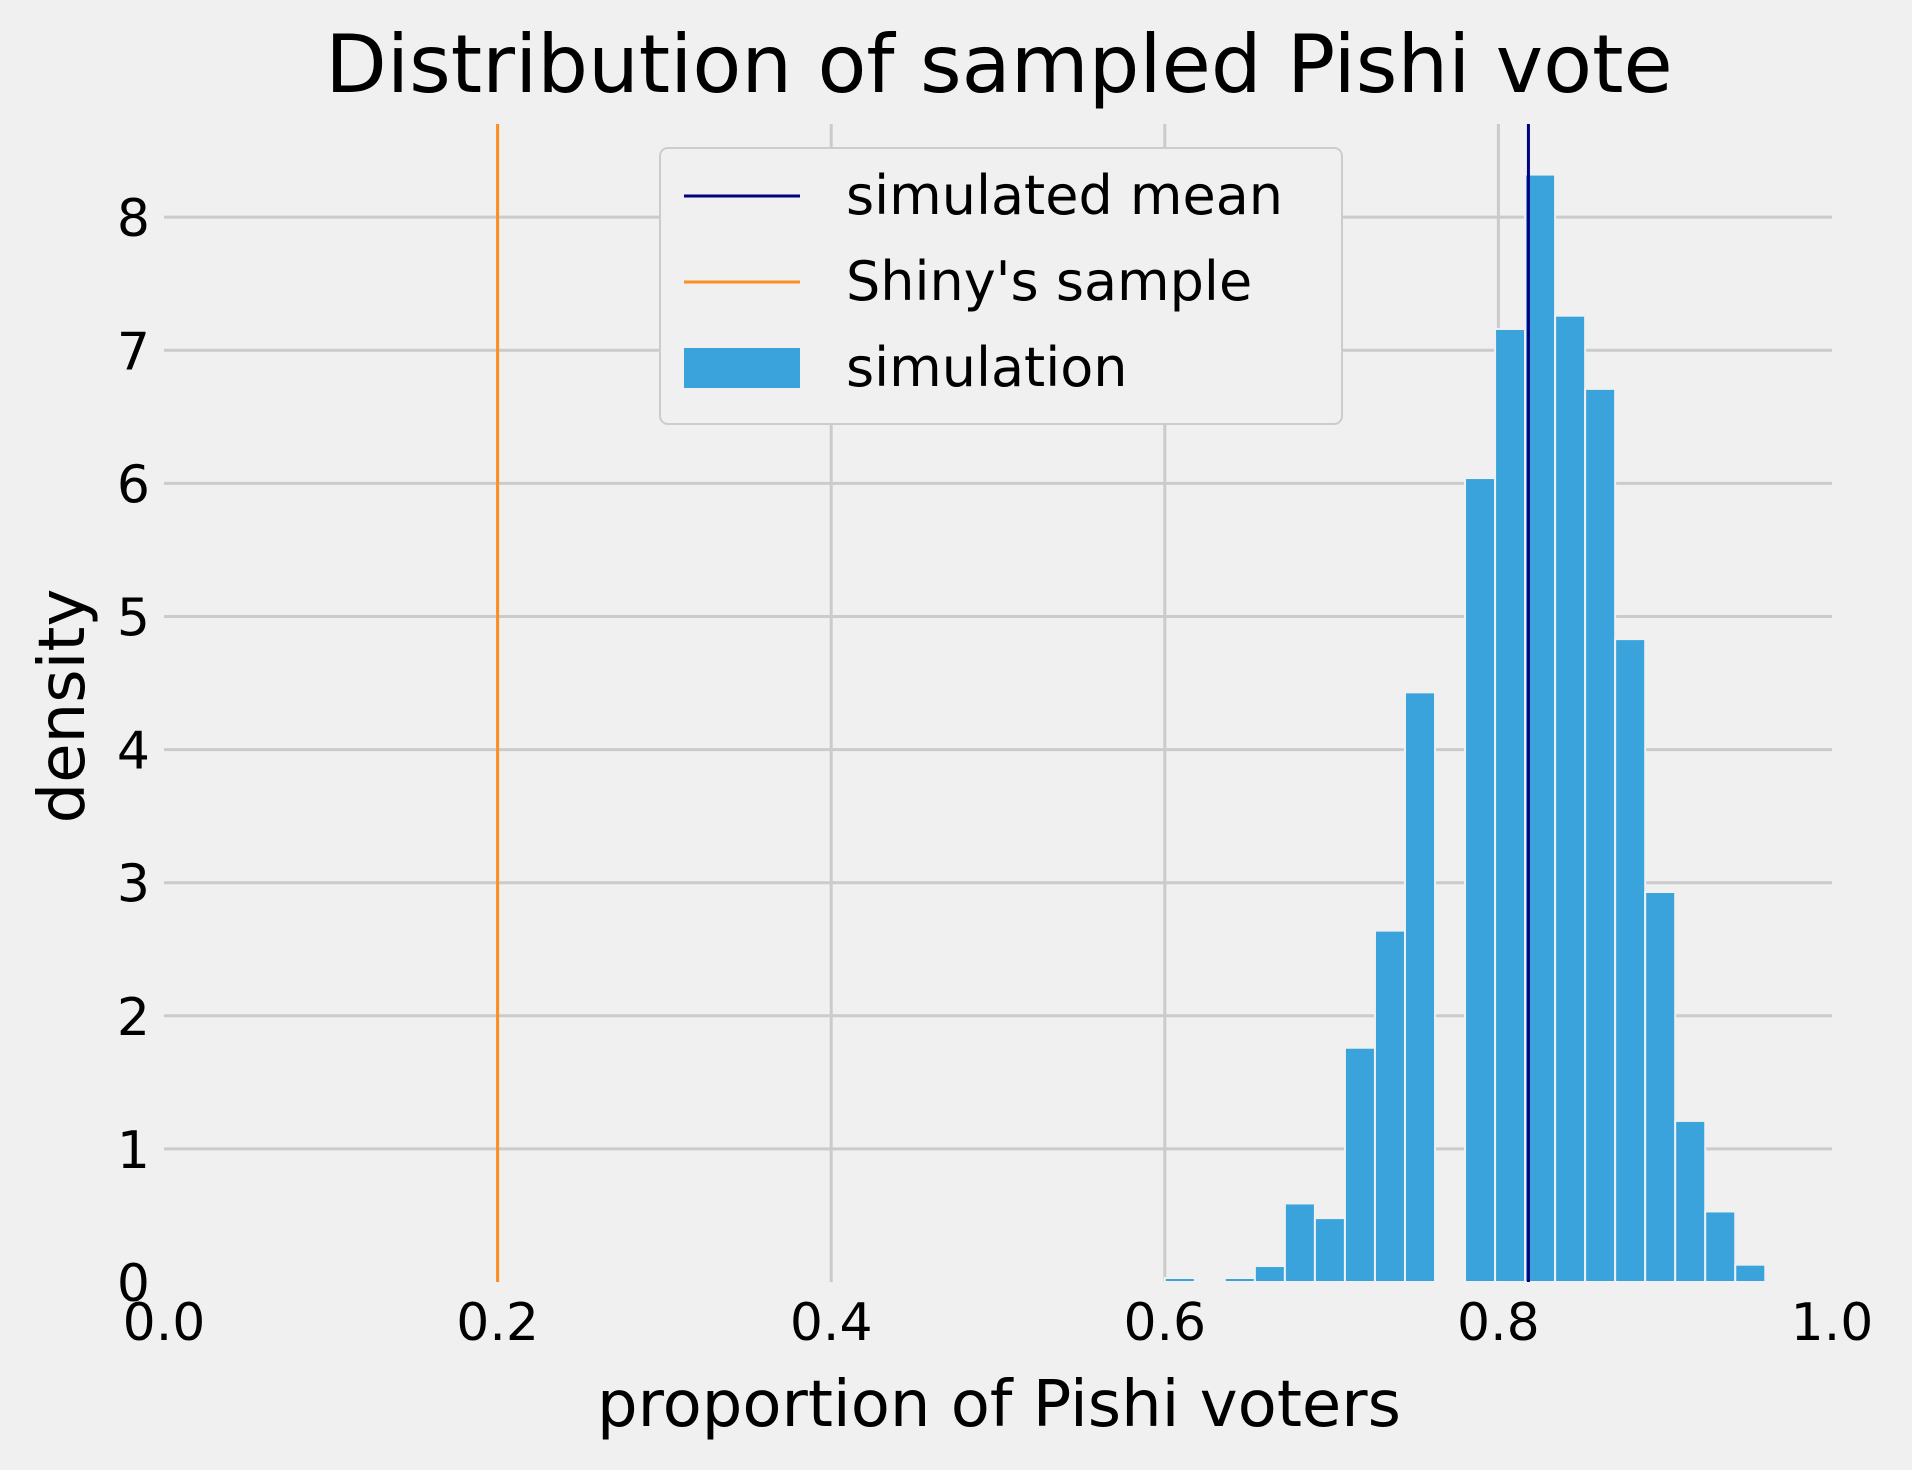  What do you see at coordinates (63, 706) in the screenshot?
I see `y-axis-label: density` at bounding box center [63, 706].